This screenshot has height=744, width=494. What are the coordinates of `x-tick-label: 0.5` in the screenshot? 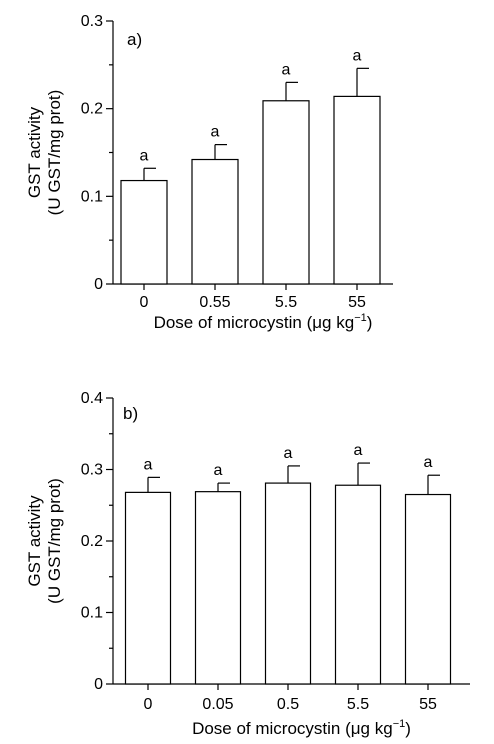 It's located at (288, 704).